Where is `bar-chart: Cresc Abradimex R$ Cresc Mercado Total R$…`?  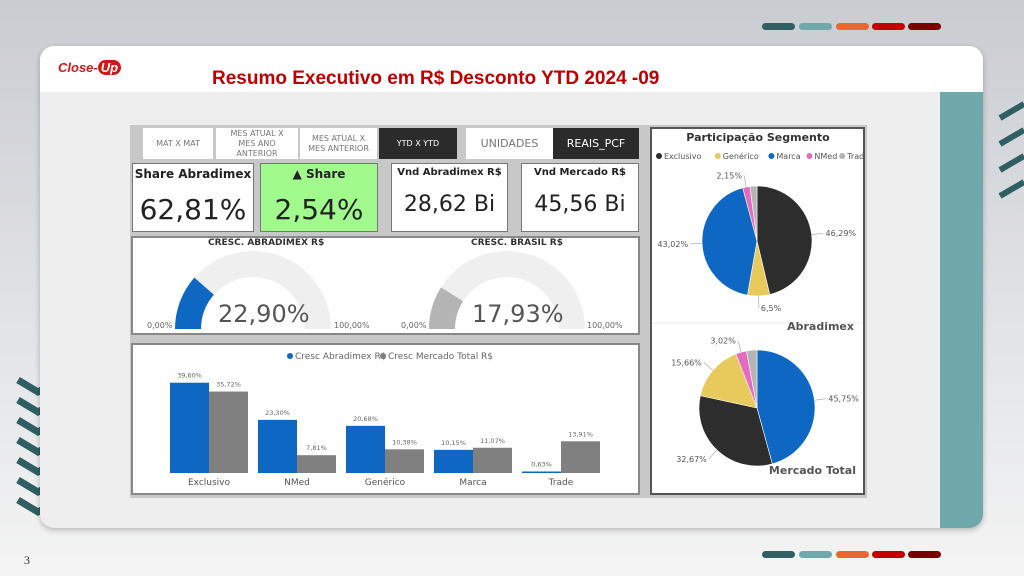 bar-chart: Cresc Abradimex R$ Cresc Mercado Total R$… is located at coordinates (385, 420).